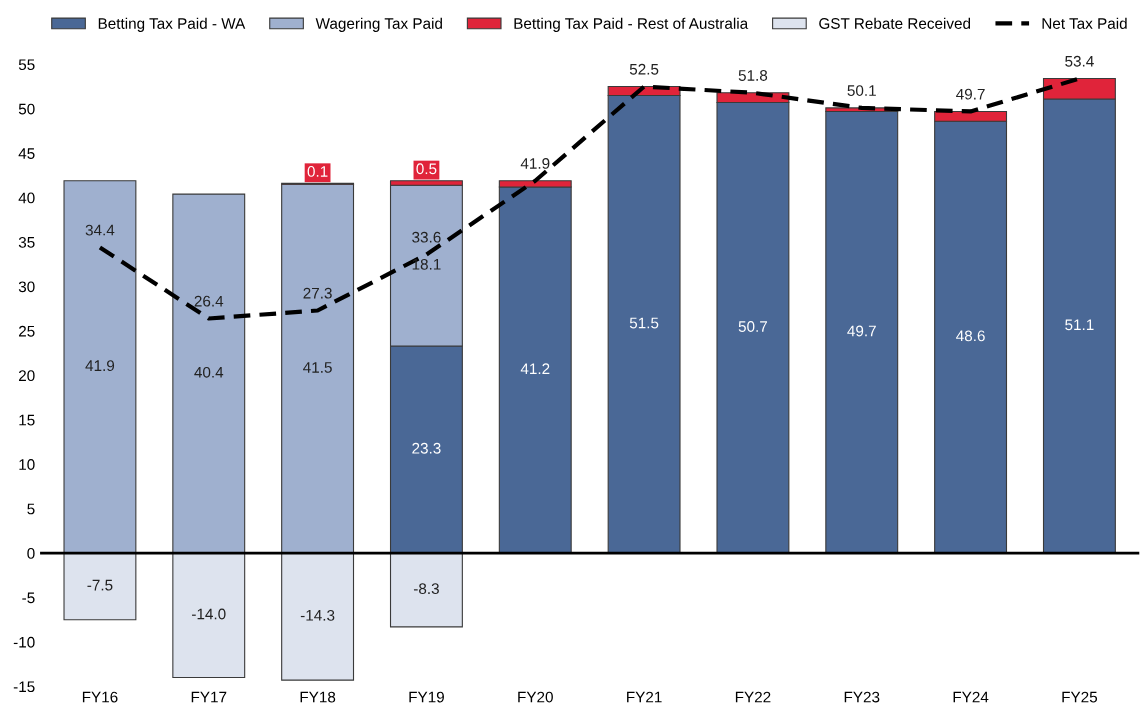 This screenshot has height=715, width=1145. I want to click on x-tick-label: FY24, so click(971, 697).